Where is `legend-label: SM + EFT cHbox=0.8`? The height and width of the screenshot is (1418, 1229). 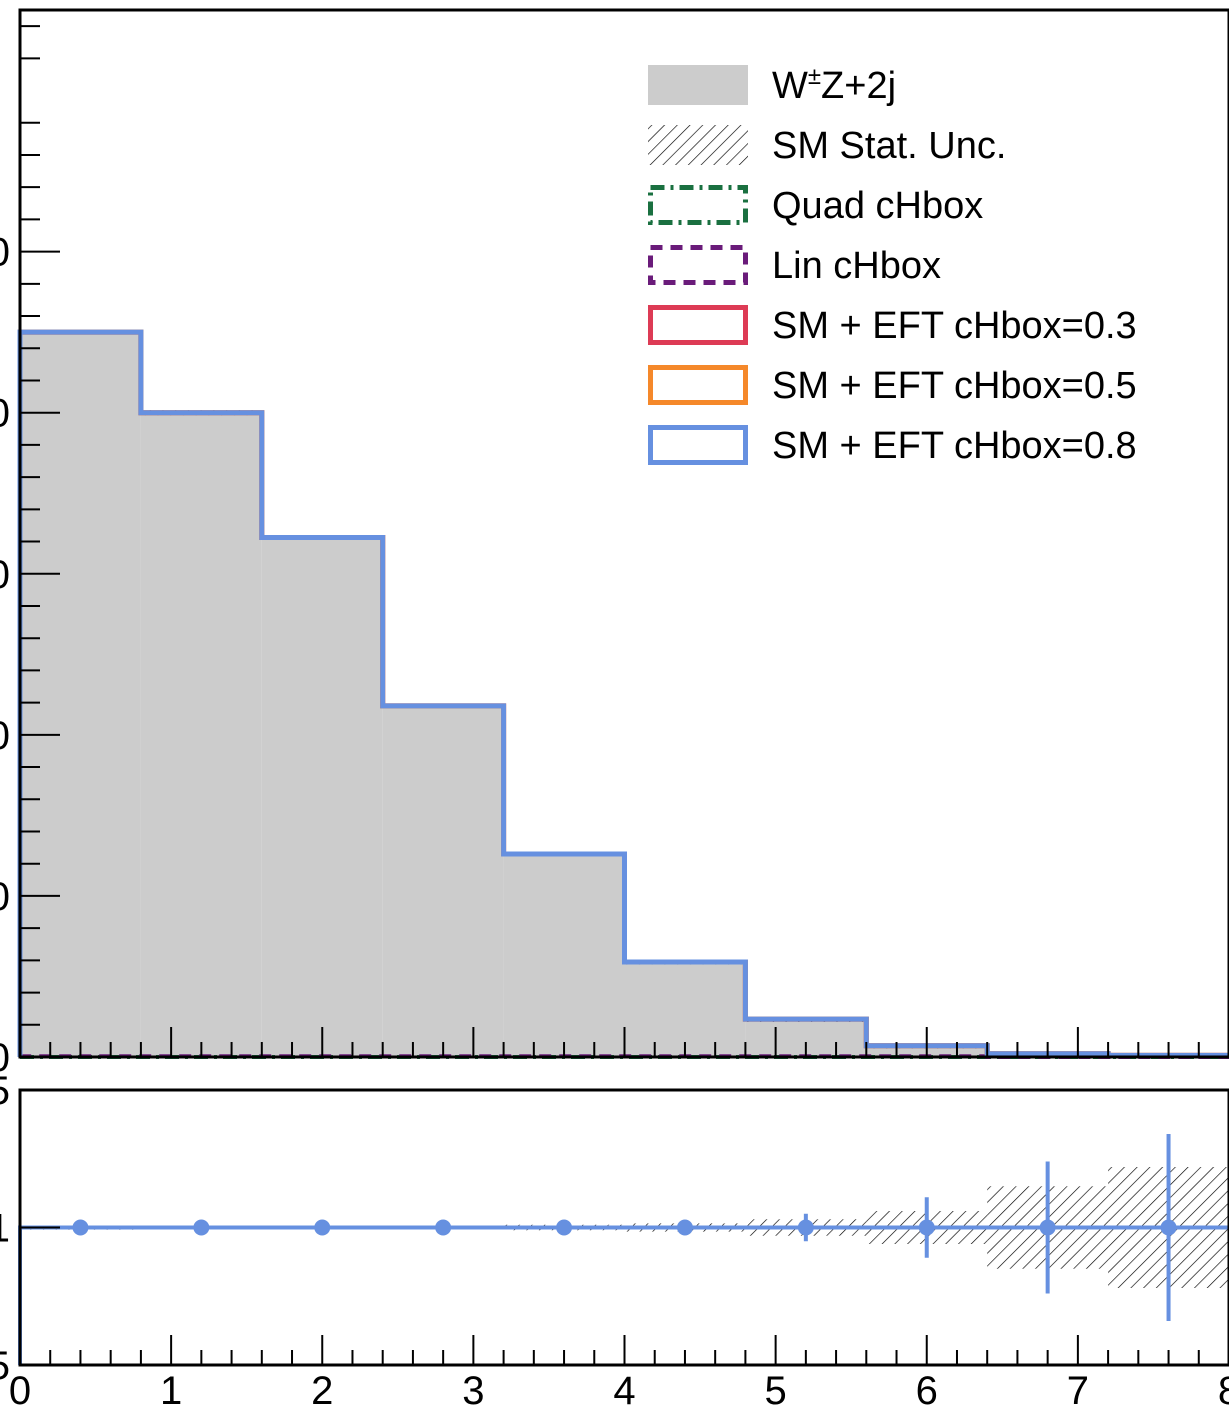 legend-label: SM + EFT cHbox=0.8 is located at coordinates (954, 446).